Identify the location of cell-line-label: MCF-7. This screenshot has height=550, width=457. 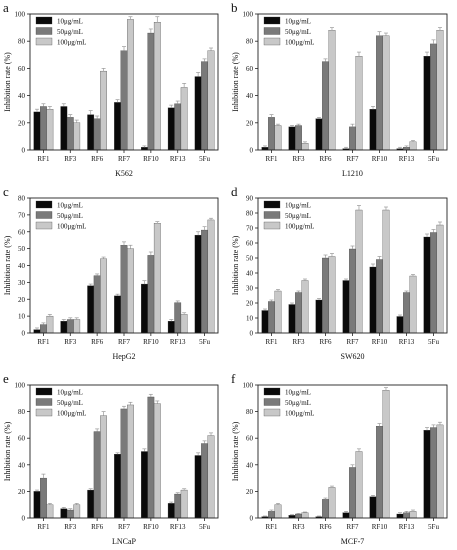
(353, 541).